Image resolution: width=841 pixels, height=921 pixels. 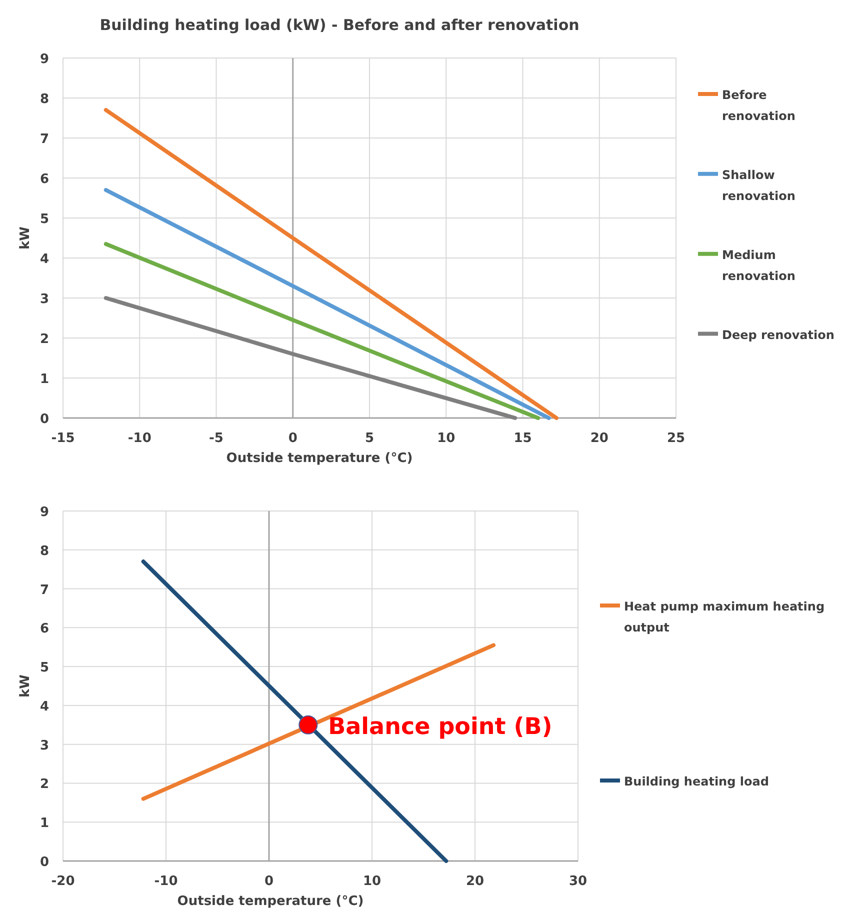 I want to click on x-tick-label: -15, so click(x=63, y=438).